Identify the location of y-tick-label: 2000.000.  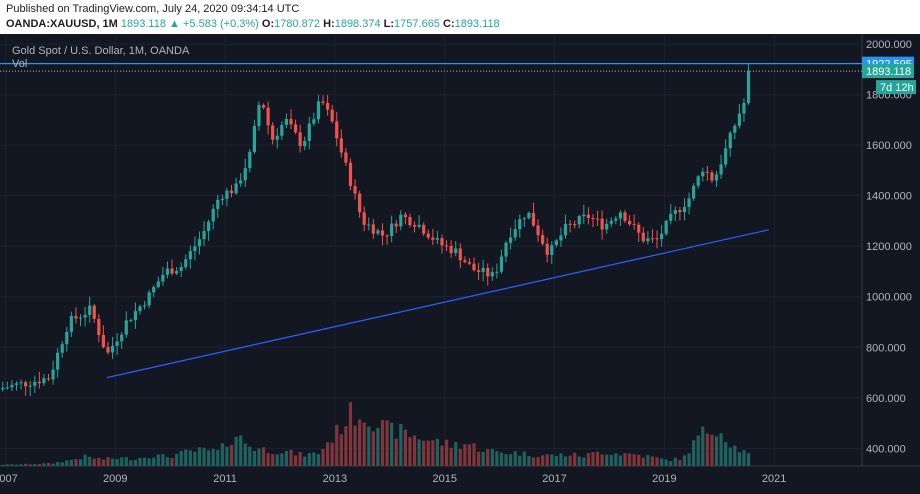
(889, 45).